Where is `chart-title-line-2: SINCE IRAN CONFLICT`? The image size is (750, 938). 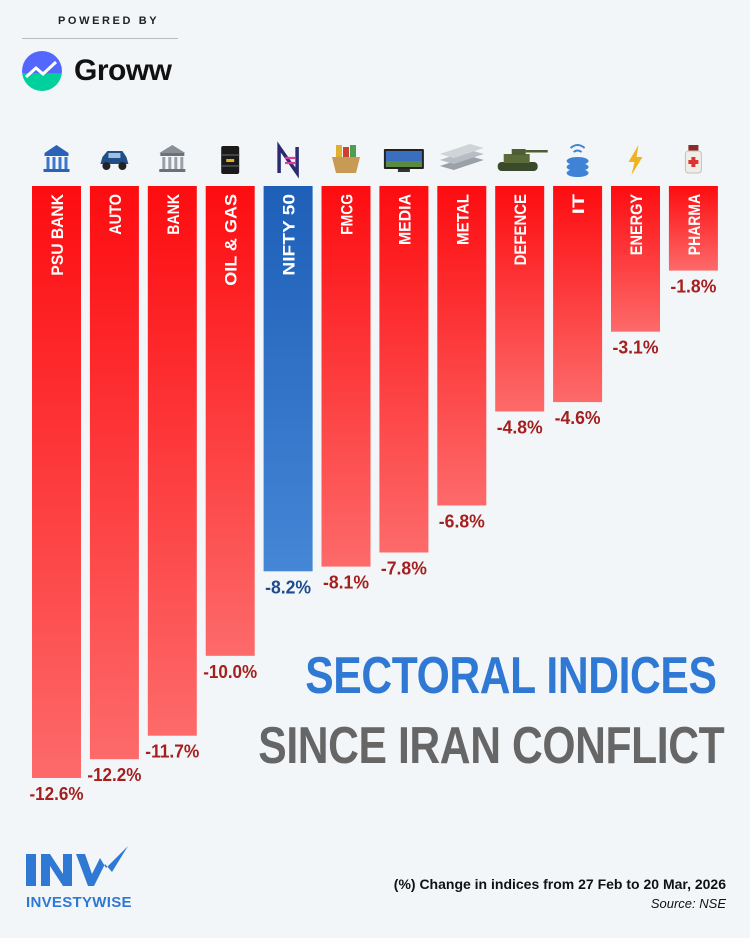 chart-title-line-2: SINCE IRAN CONFLICT is located at coordinates (491, 746).